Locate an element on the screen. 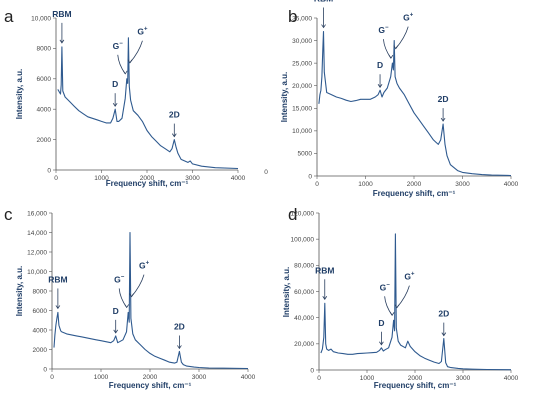 This screenshot has height=400, width=550. y-tick-label: 12,000 is located at coordinates (37, 252).